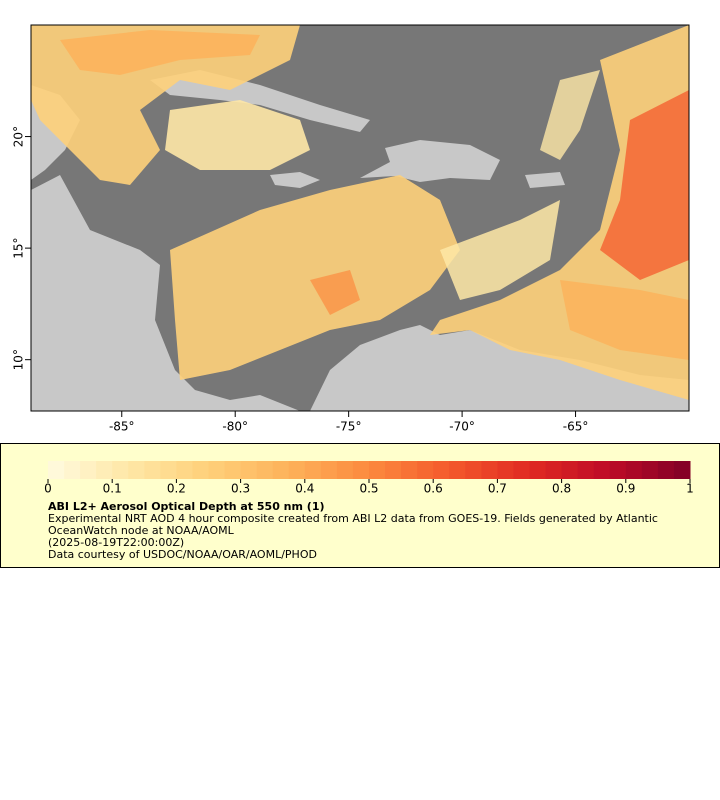  What do you see at coordinates (690, 489) in the screenshot?
I see `colorbar-tick-label: 1` at bounding box center [690, 489].